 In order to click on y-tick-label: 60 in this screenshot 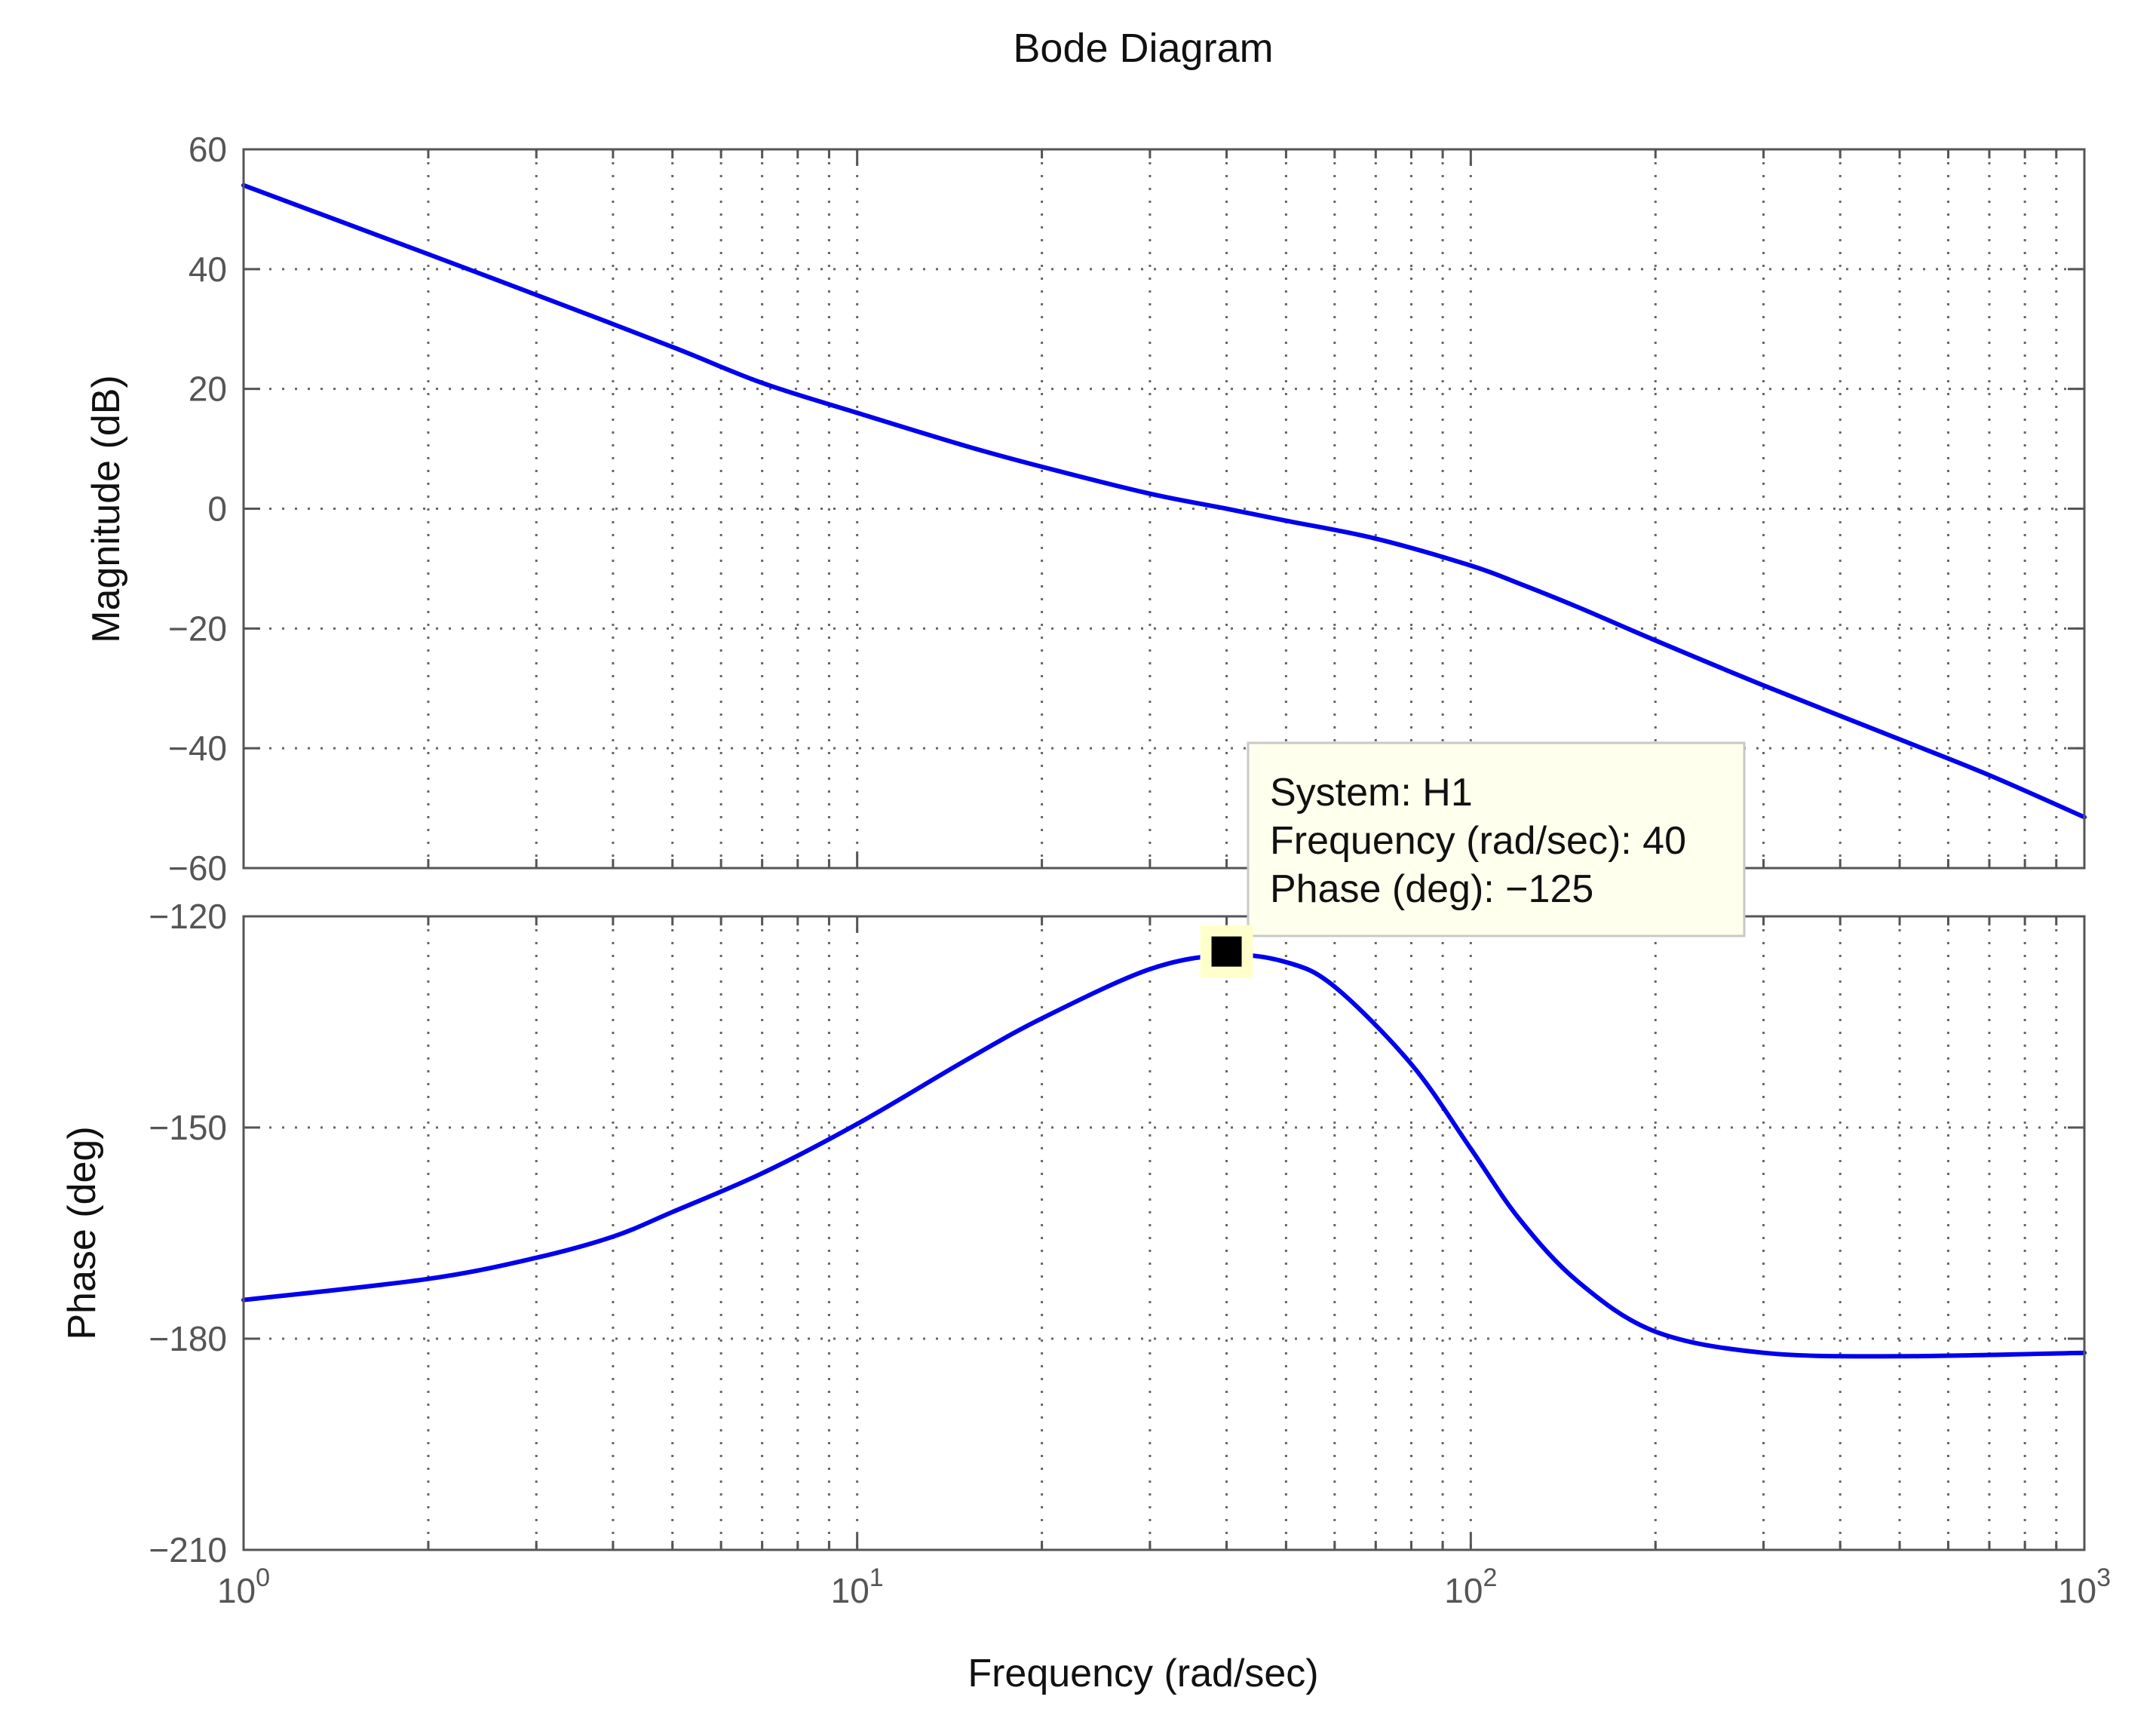, I will do `click(208, 149)`.